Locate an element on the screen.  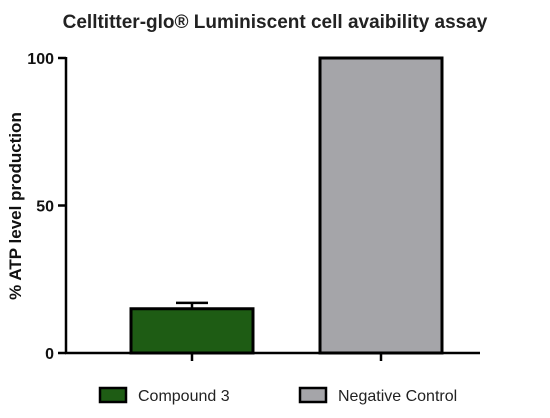
legend: Compound 3 Negative Control is located at coordinates (277, 395).